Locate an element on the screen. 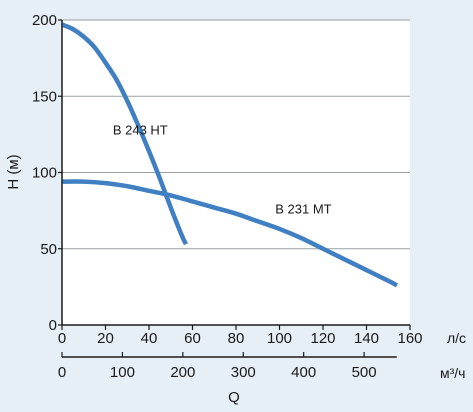 The width and height of the screenshot is (473, 412). y-axis-ticks: 0 50 100 150 200 is located at coordinates (47, 173).